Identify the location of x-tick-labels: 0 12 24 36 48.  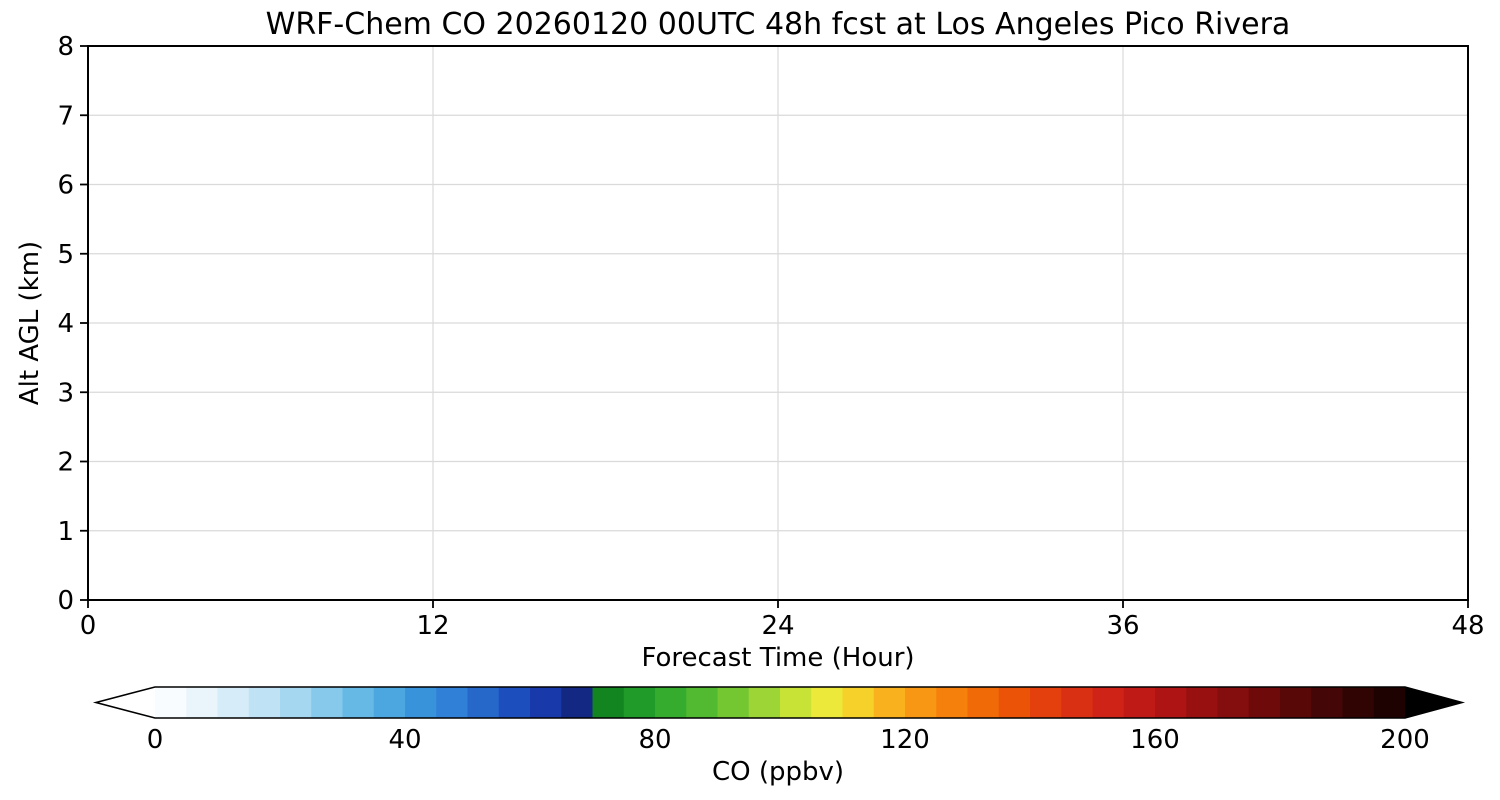
(782, 626).